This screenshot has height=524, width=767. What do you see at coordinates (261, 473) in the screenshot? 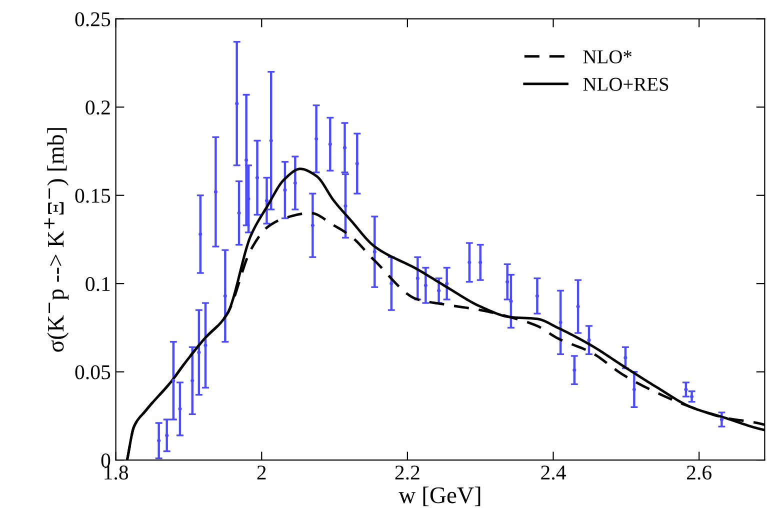
I see `x-tick-label: 2` at bounding box center [261, 473].